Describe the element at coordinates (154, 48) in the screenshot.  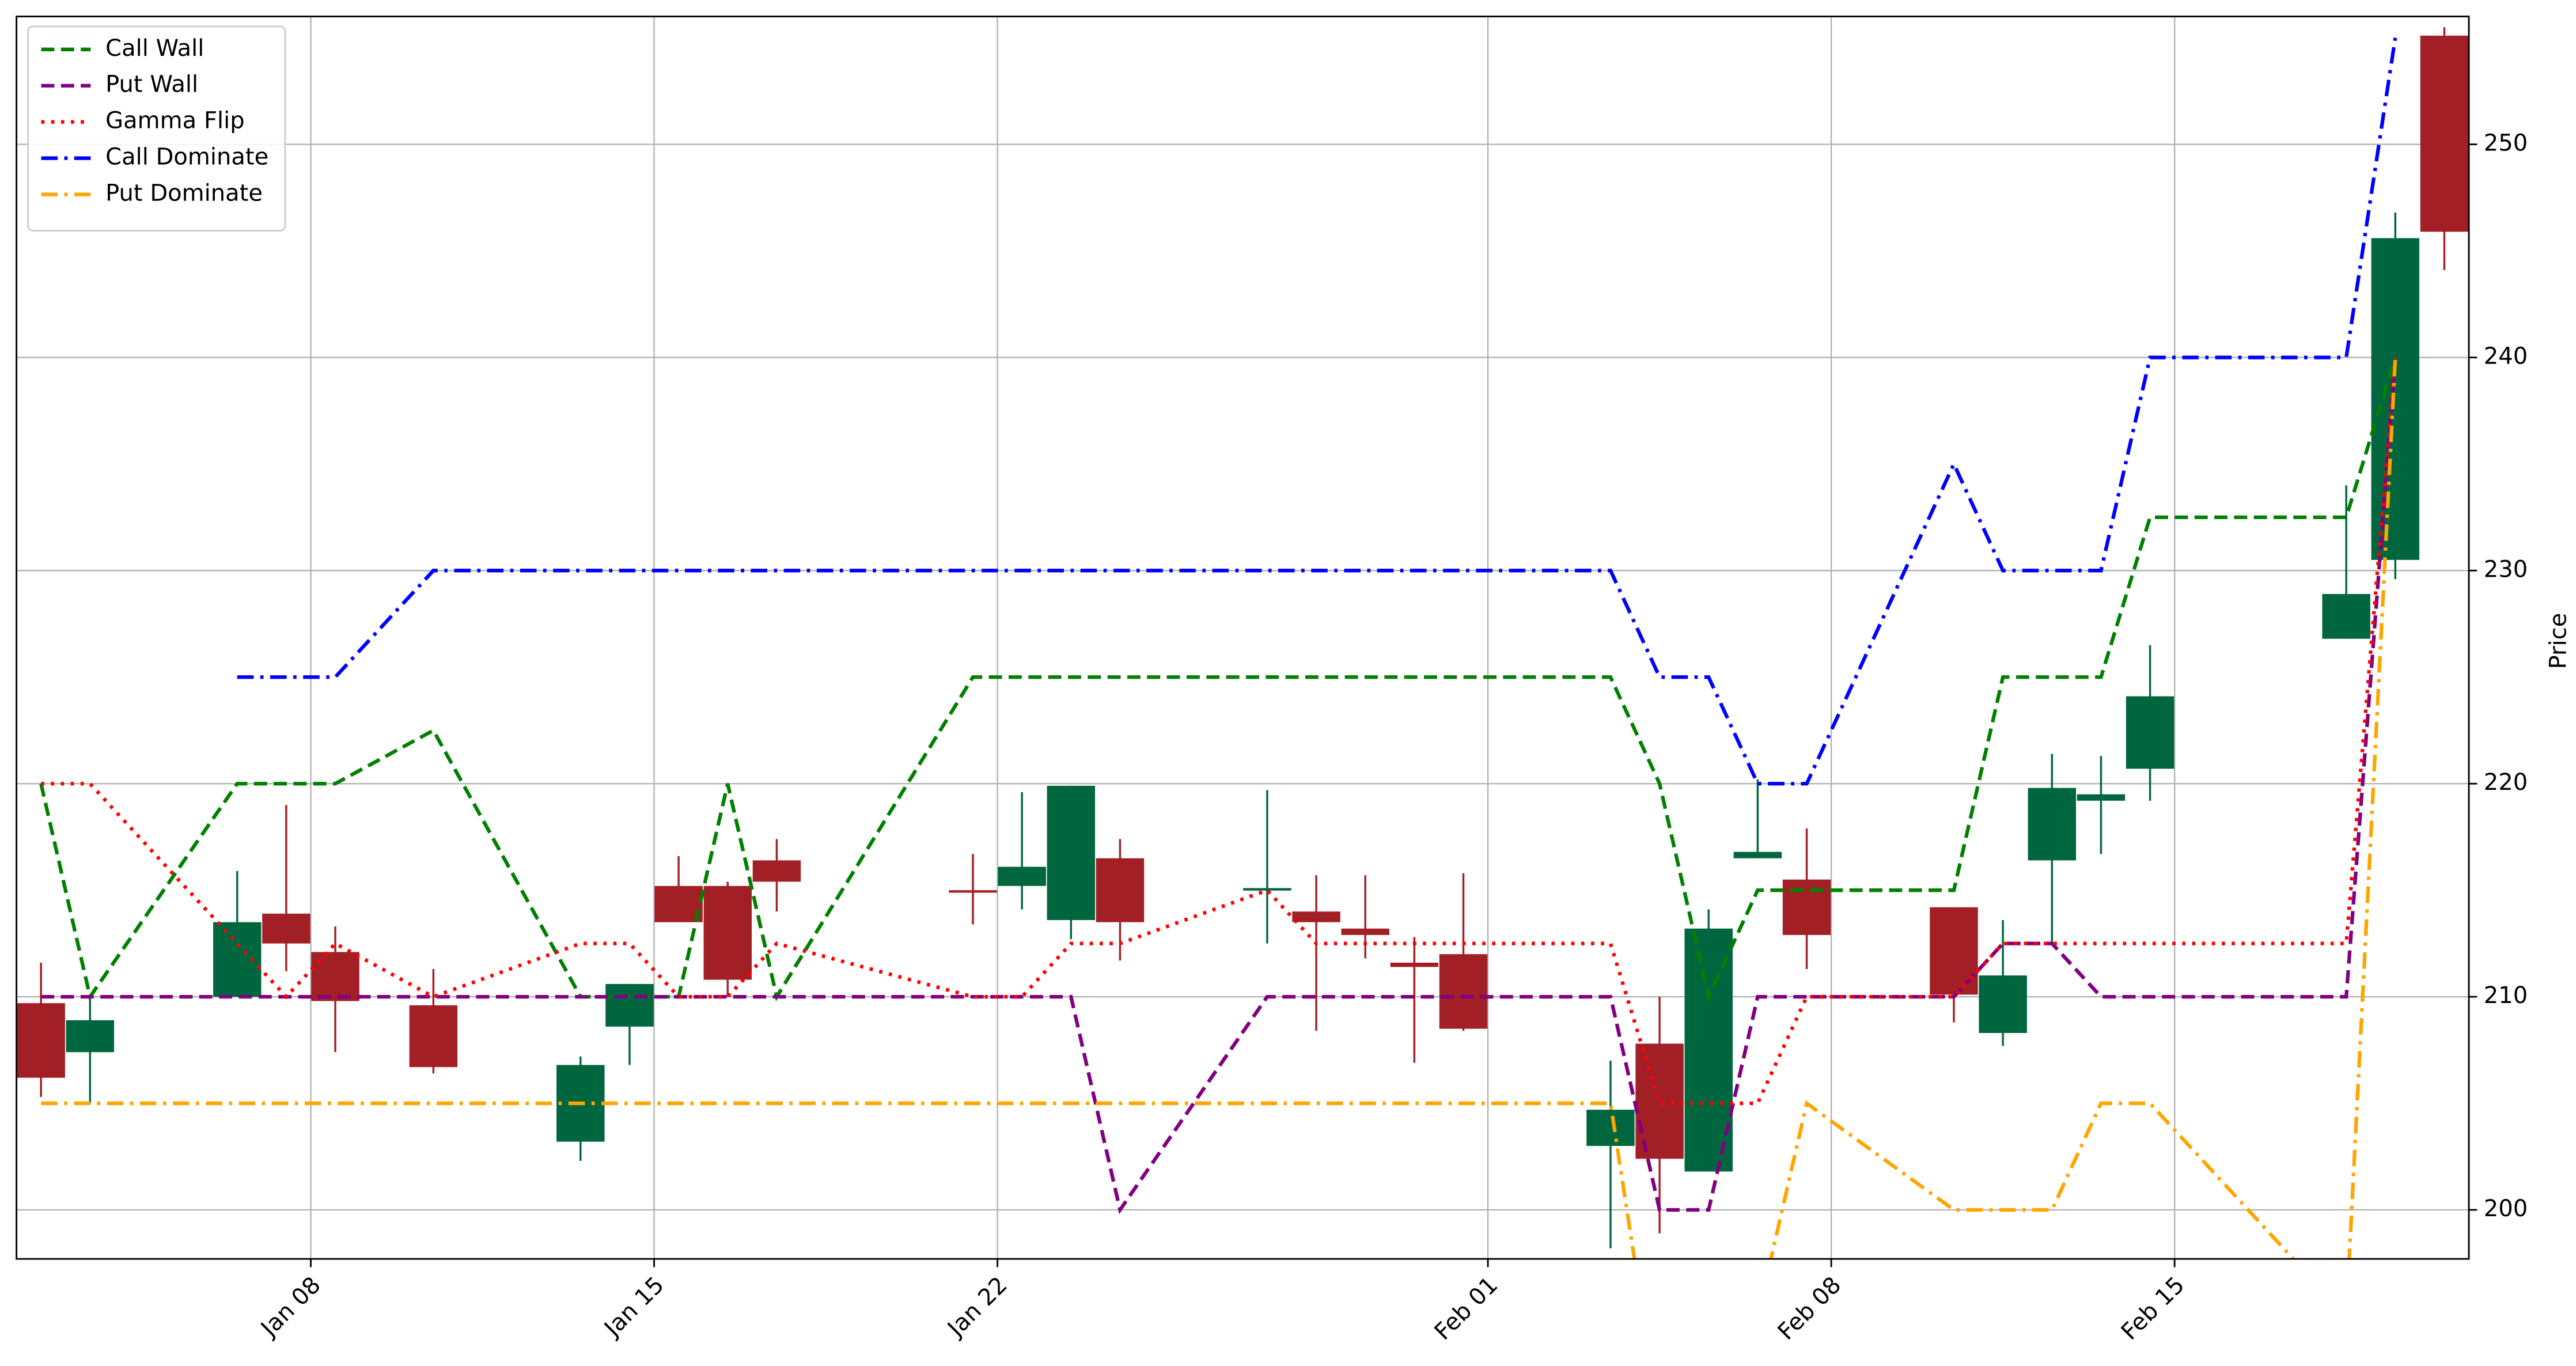
I see `legend-label: Call Wall` at that location.